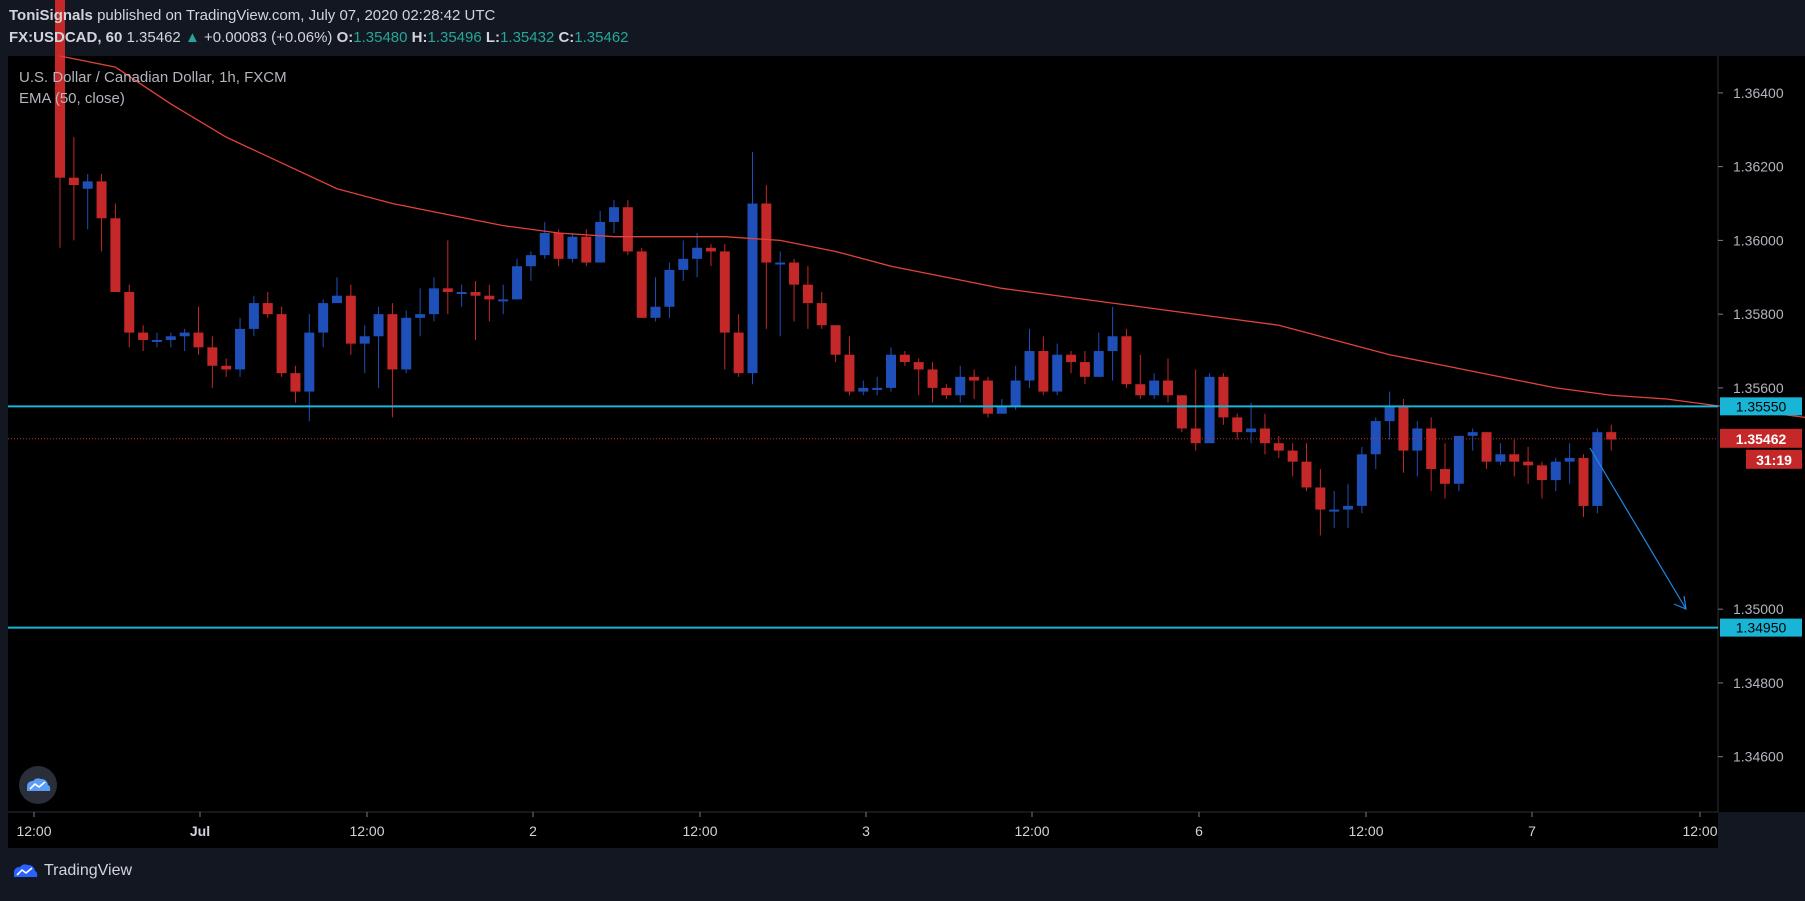 The image size is (1805, 901). I want to click on tradingview-badge, so click(38, 785).